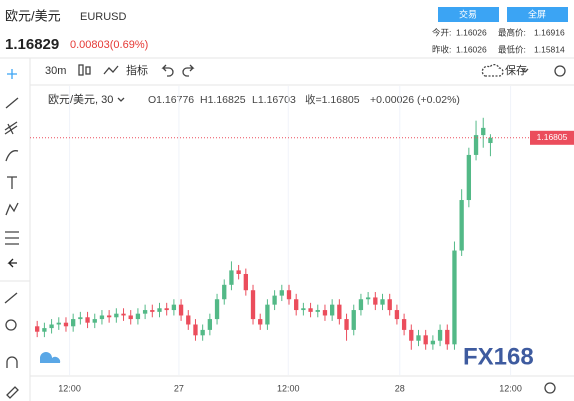 This screenshot has height=401, width=574. What do you see at coordinates (12, 182) in the screenshot?
I see `text-tool` at bounding box center [12, 182].